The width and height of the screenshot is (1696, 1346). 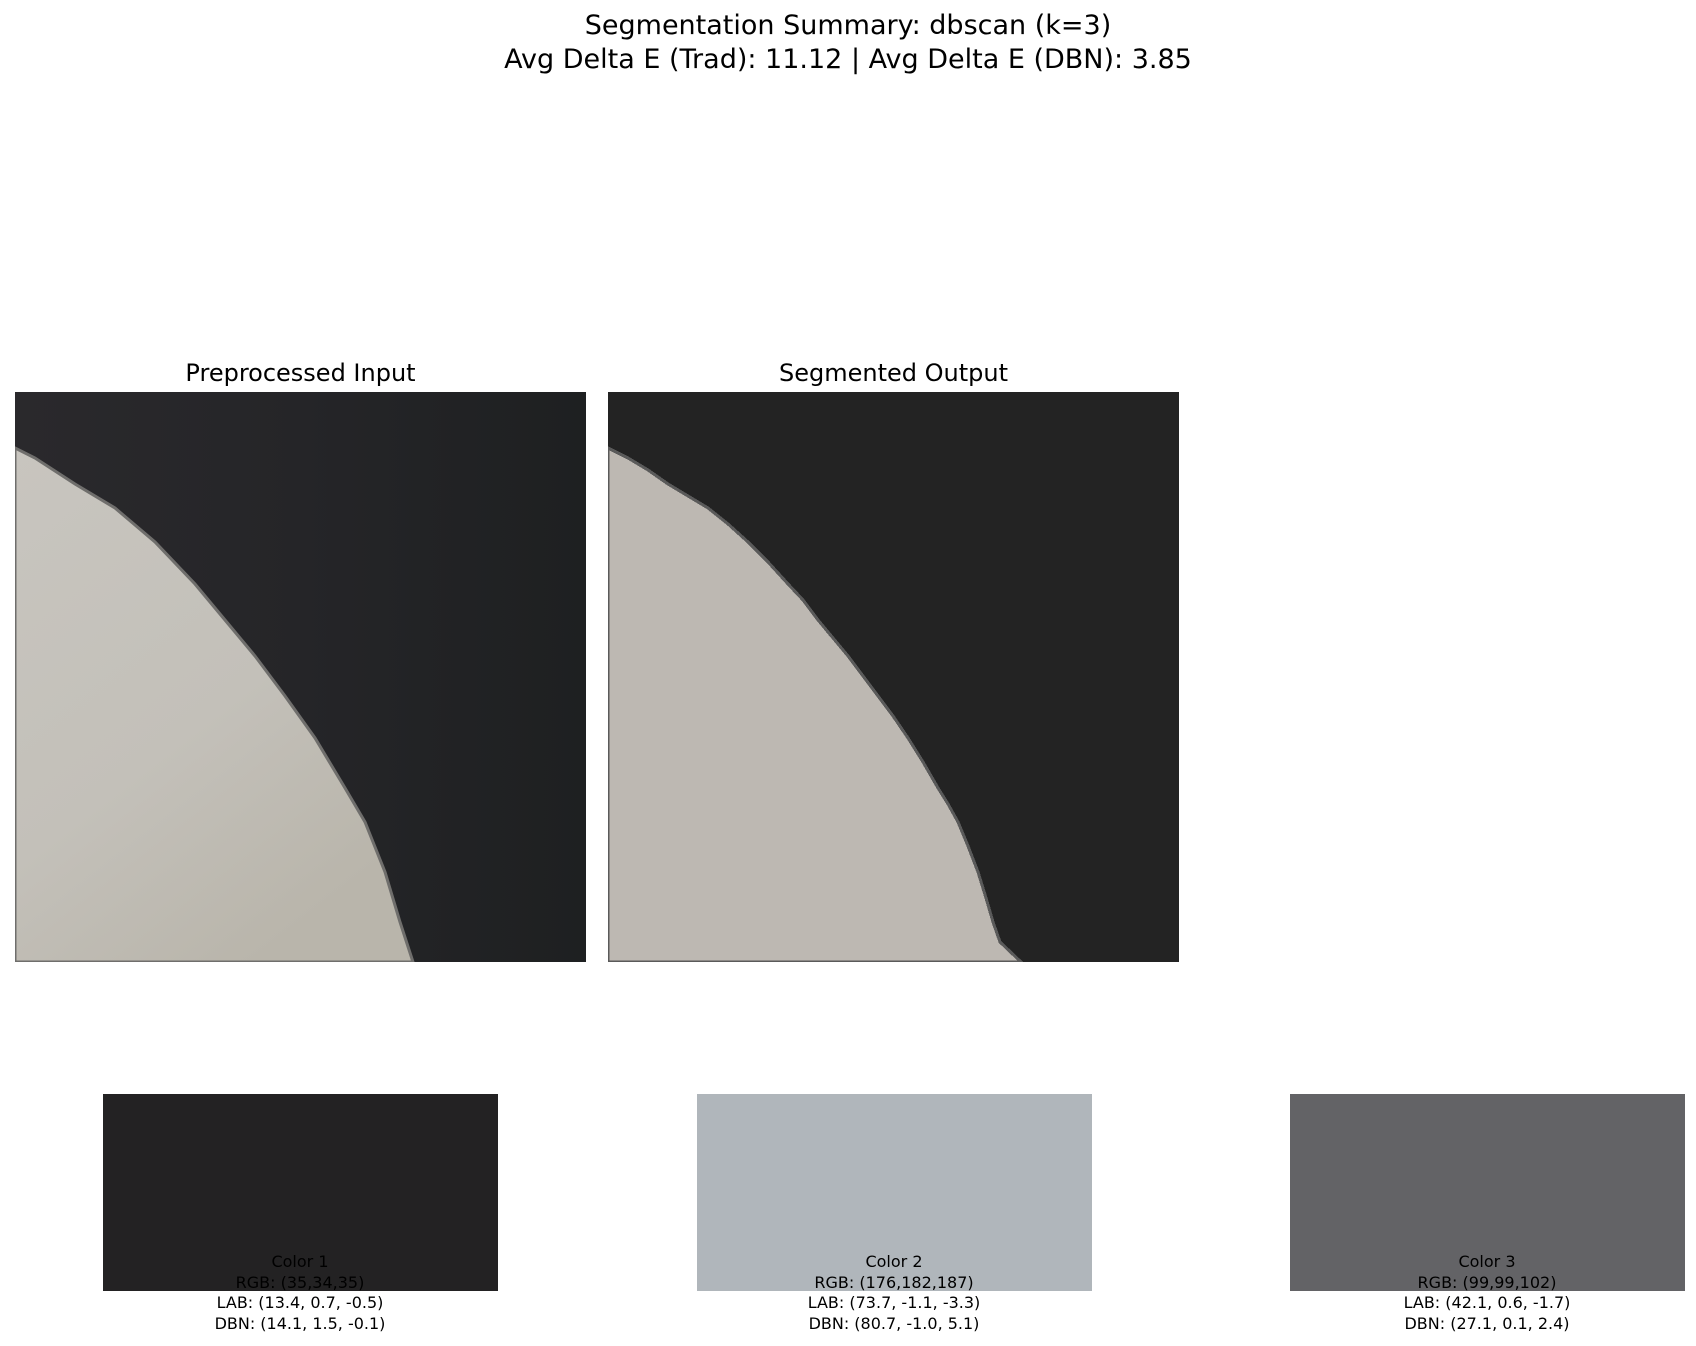 What do you see at coordinates (894, 1323) in the screenshot?
I see `color-2-dbn: DBN: (80.7, -1.0, 5.1)` at bounding box center [894, 1323].